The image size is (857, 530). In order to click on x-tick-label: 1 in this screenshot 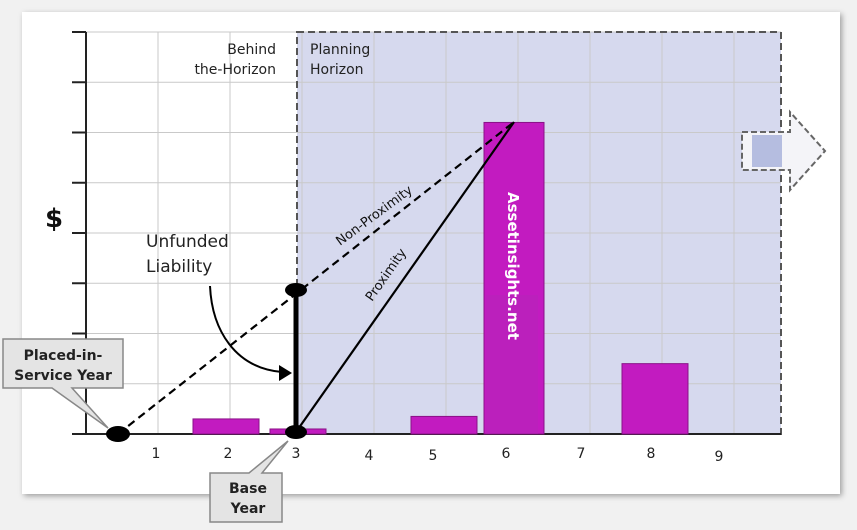, I will do `click(156, 454)`.